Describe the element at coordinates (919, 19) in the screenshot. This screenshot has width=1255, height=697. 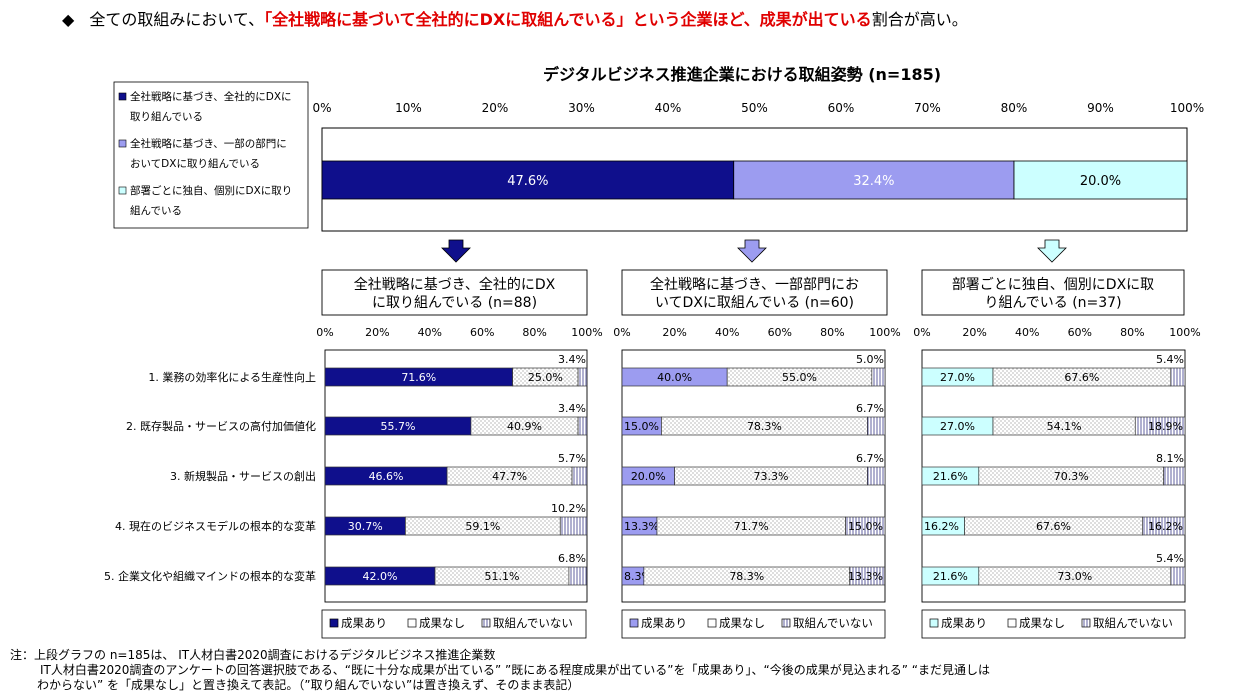
I see `headline-tail: 割合が高い。` at that location.